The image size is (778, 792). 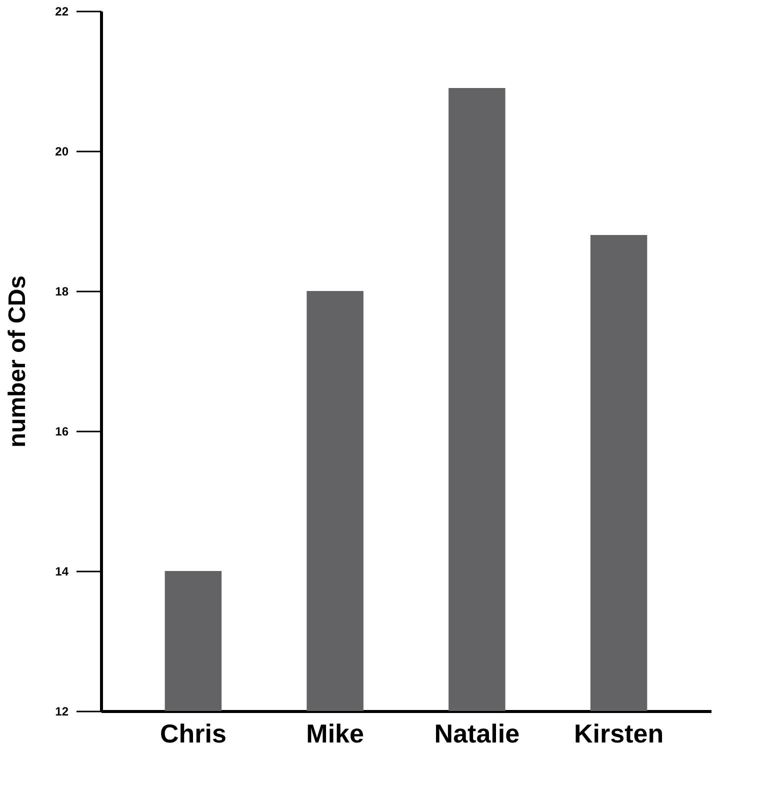 What do you see at coordinates (62, 291) in the screenshot?
I see `y-tick-label: 18` at bounding box center [62, 291].